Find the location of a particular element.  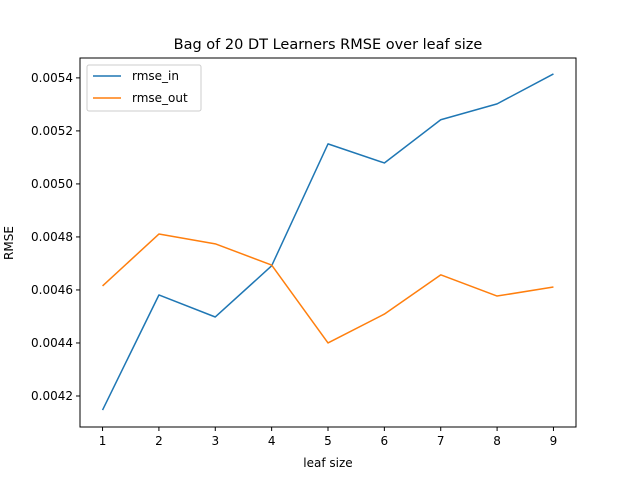

x-tick-label: 1 is located at coordinates (103, 441).